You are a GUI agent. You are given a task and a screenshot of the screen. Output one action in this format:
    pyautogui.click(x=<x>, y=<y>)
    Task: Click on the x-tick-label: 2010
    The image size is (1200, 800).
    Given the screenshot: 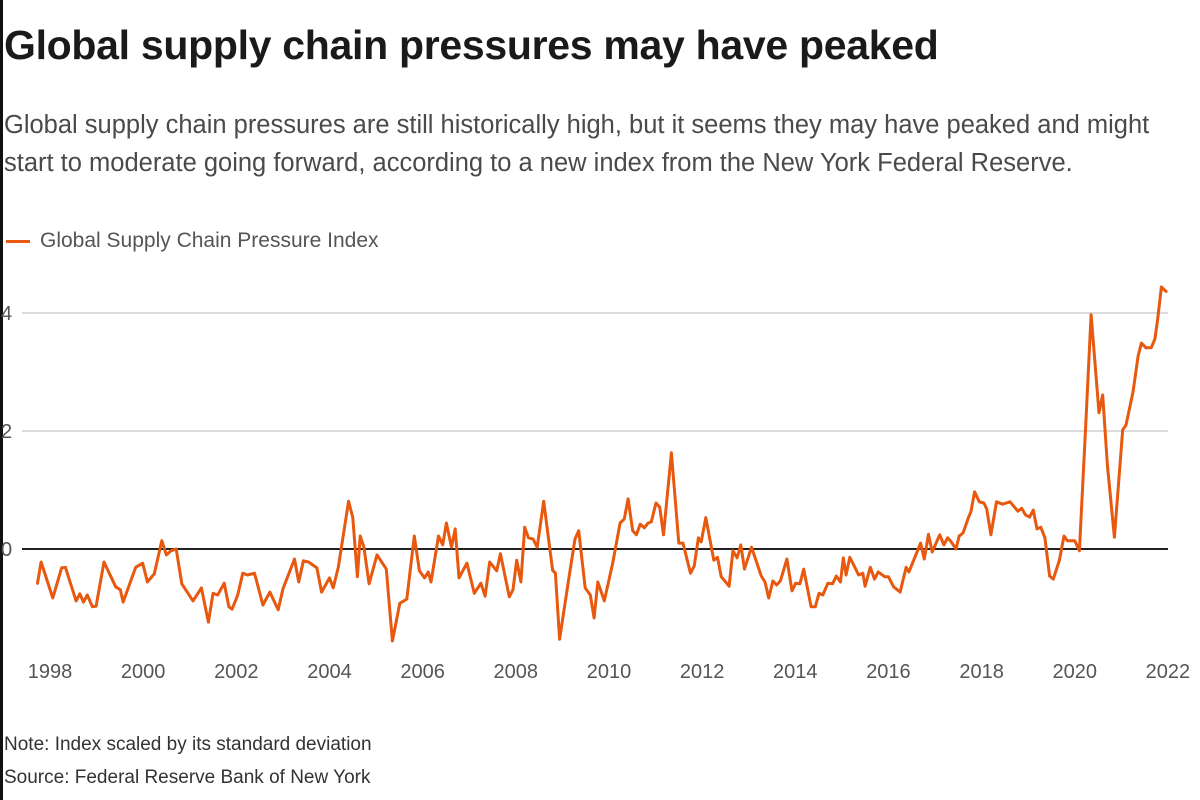 What is the action you would take?
    pyautogui.click(x=609, y=672)
    